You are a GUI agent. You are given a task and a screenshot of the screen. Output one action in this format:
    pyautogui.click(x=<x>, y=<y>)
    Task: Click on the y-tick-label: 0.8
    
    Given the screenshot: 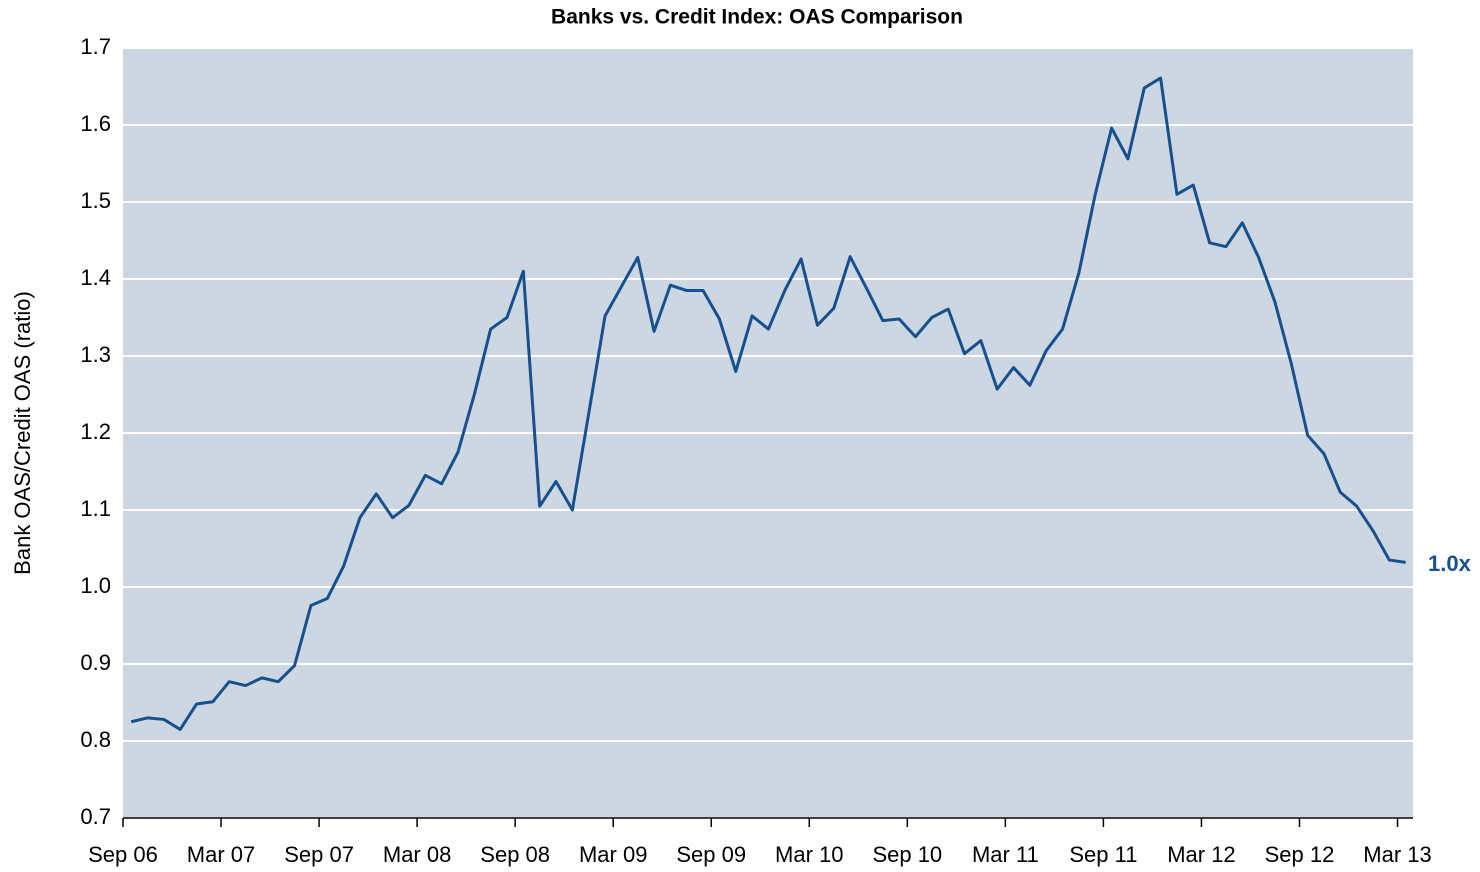 What is the action you would take?
    pyautogui.click(x=95, y=739)
    